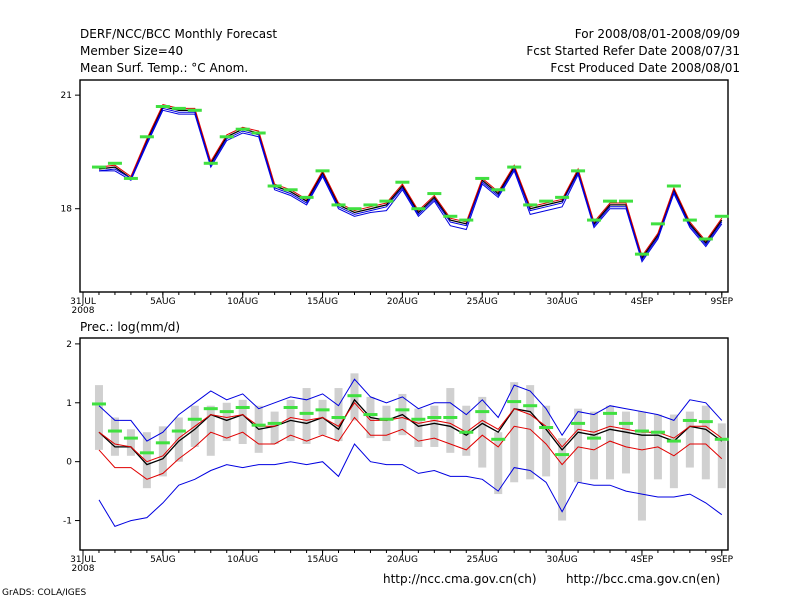 Image resolution: width=800 pixels, height=600 pixels. What do you see at coordinates (132, 51) in the screenshot?
I see `header-member-size: Member Size=40` at bounding box center [132, 51].